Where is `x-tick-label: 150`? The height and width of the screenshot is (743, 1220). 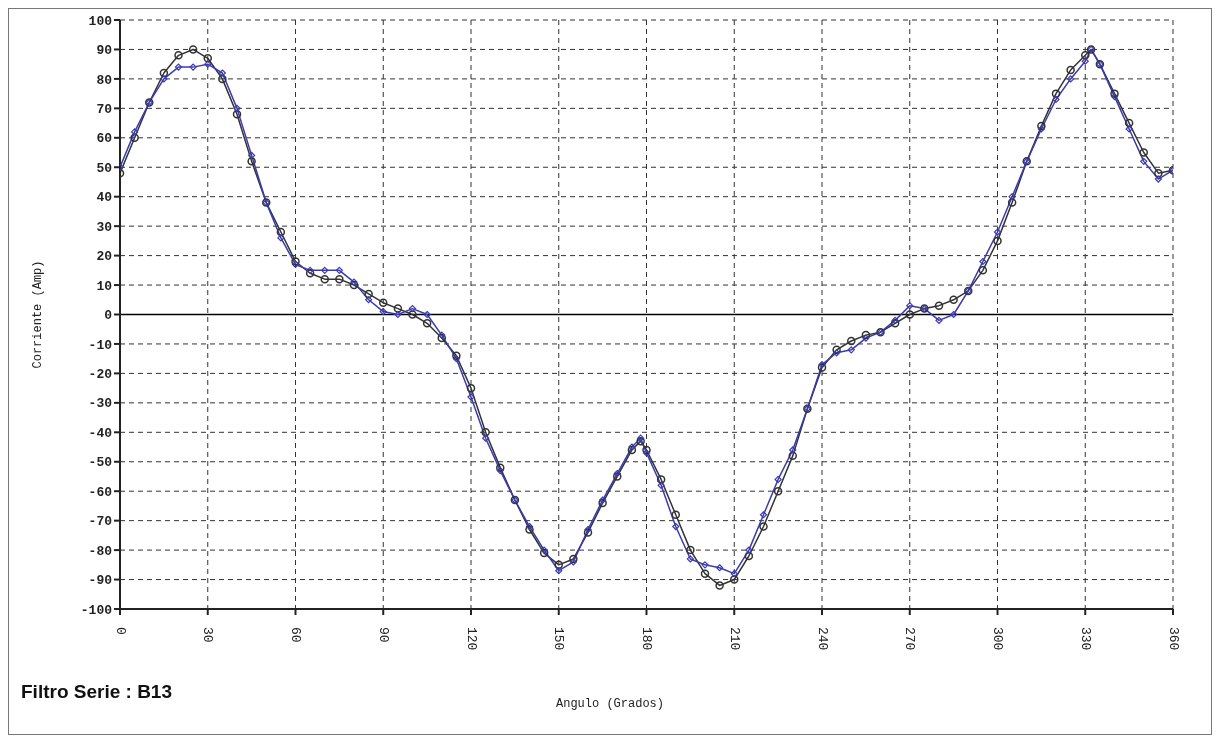 x-tick-label: 150 is located at coordinates (559, 639).